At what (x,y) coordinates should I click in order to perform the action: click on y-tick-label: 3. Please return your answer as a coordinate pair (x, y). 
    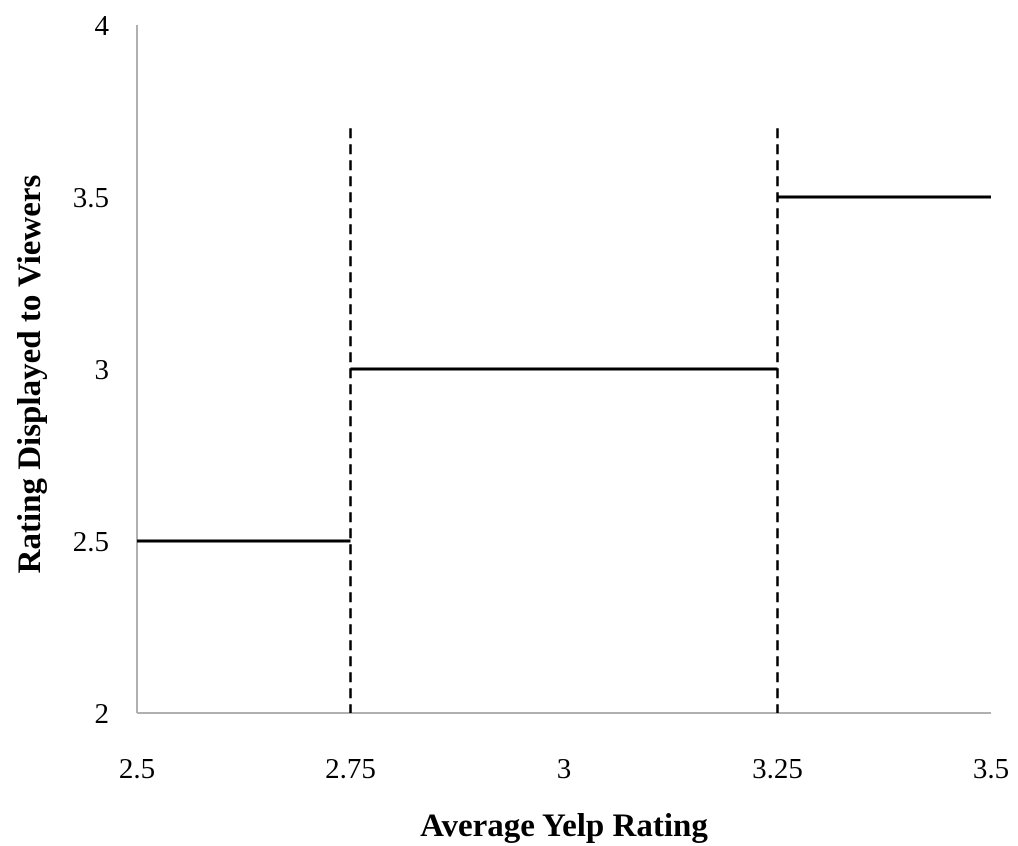
    Looking at the image, I should click on (102, 370).